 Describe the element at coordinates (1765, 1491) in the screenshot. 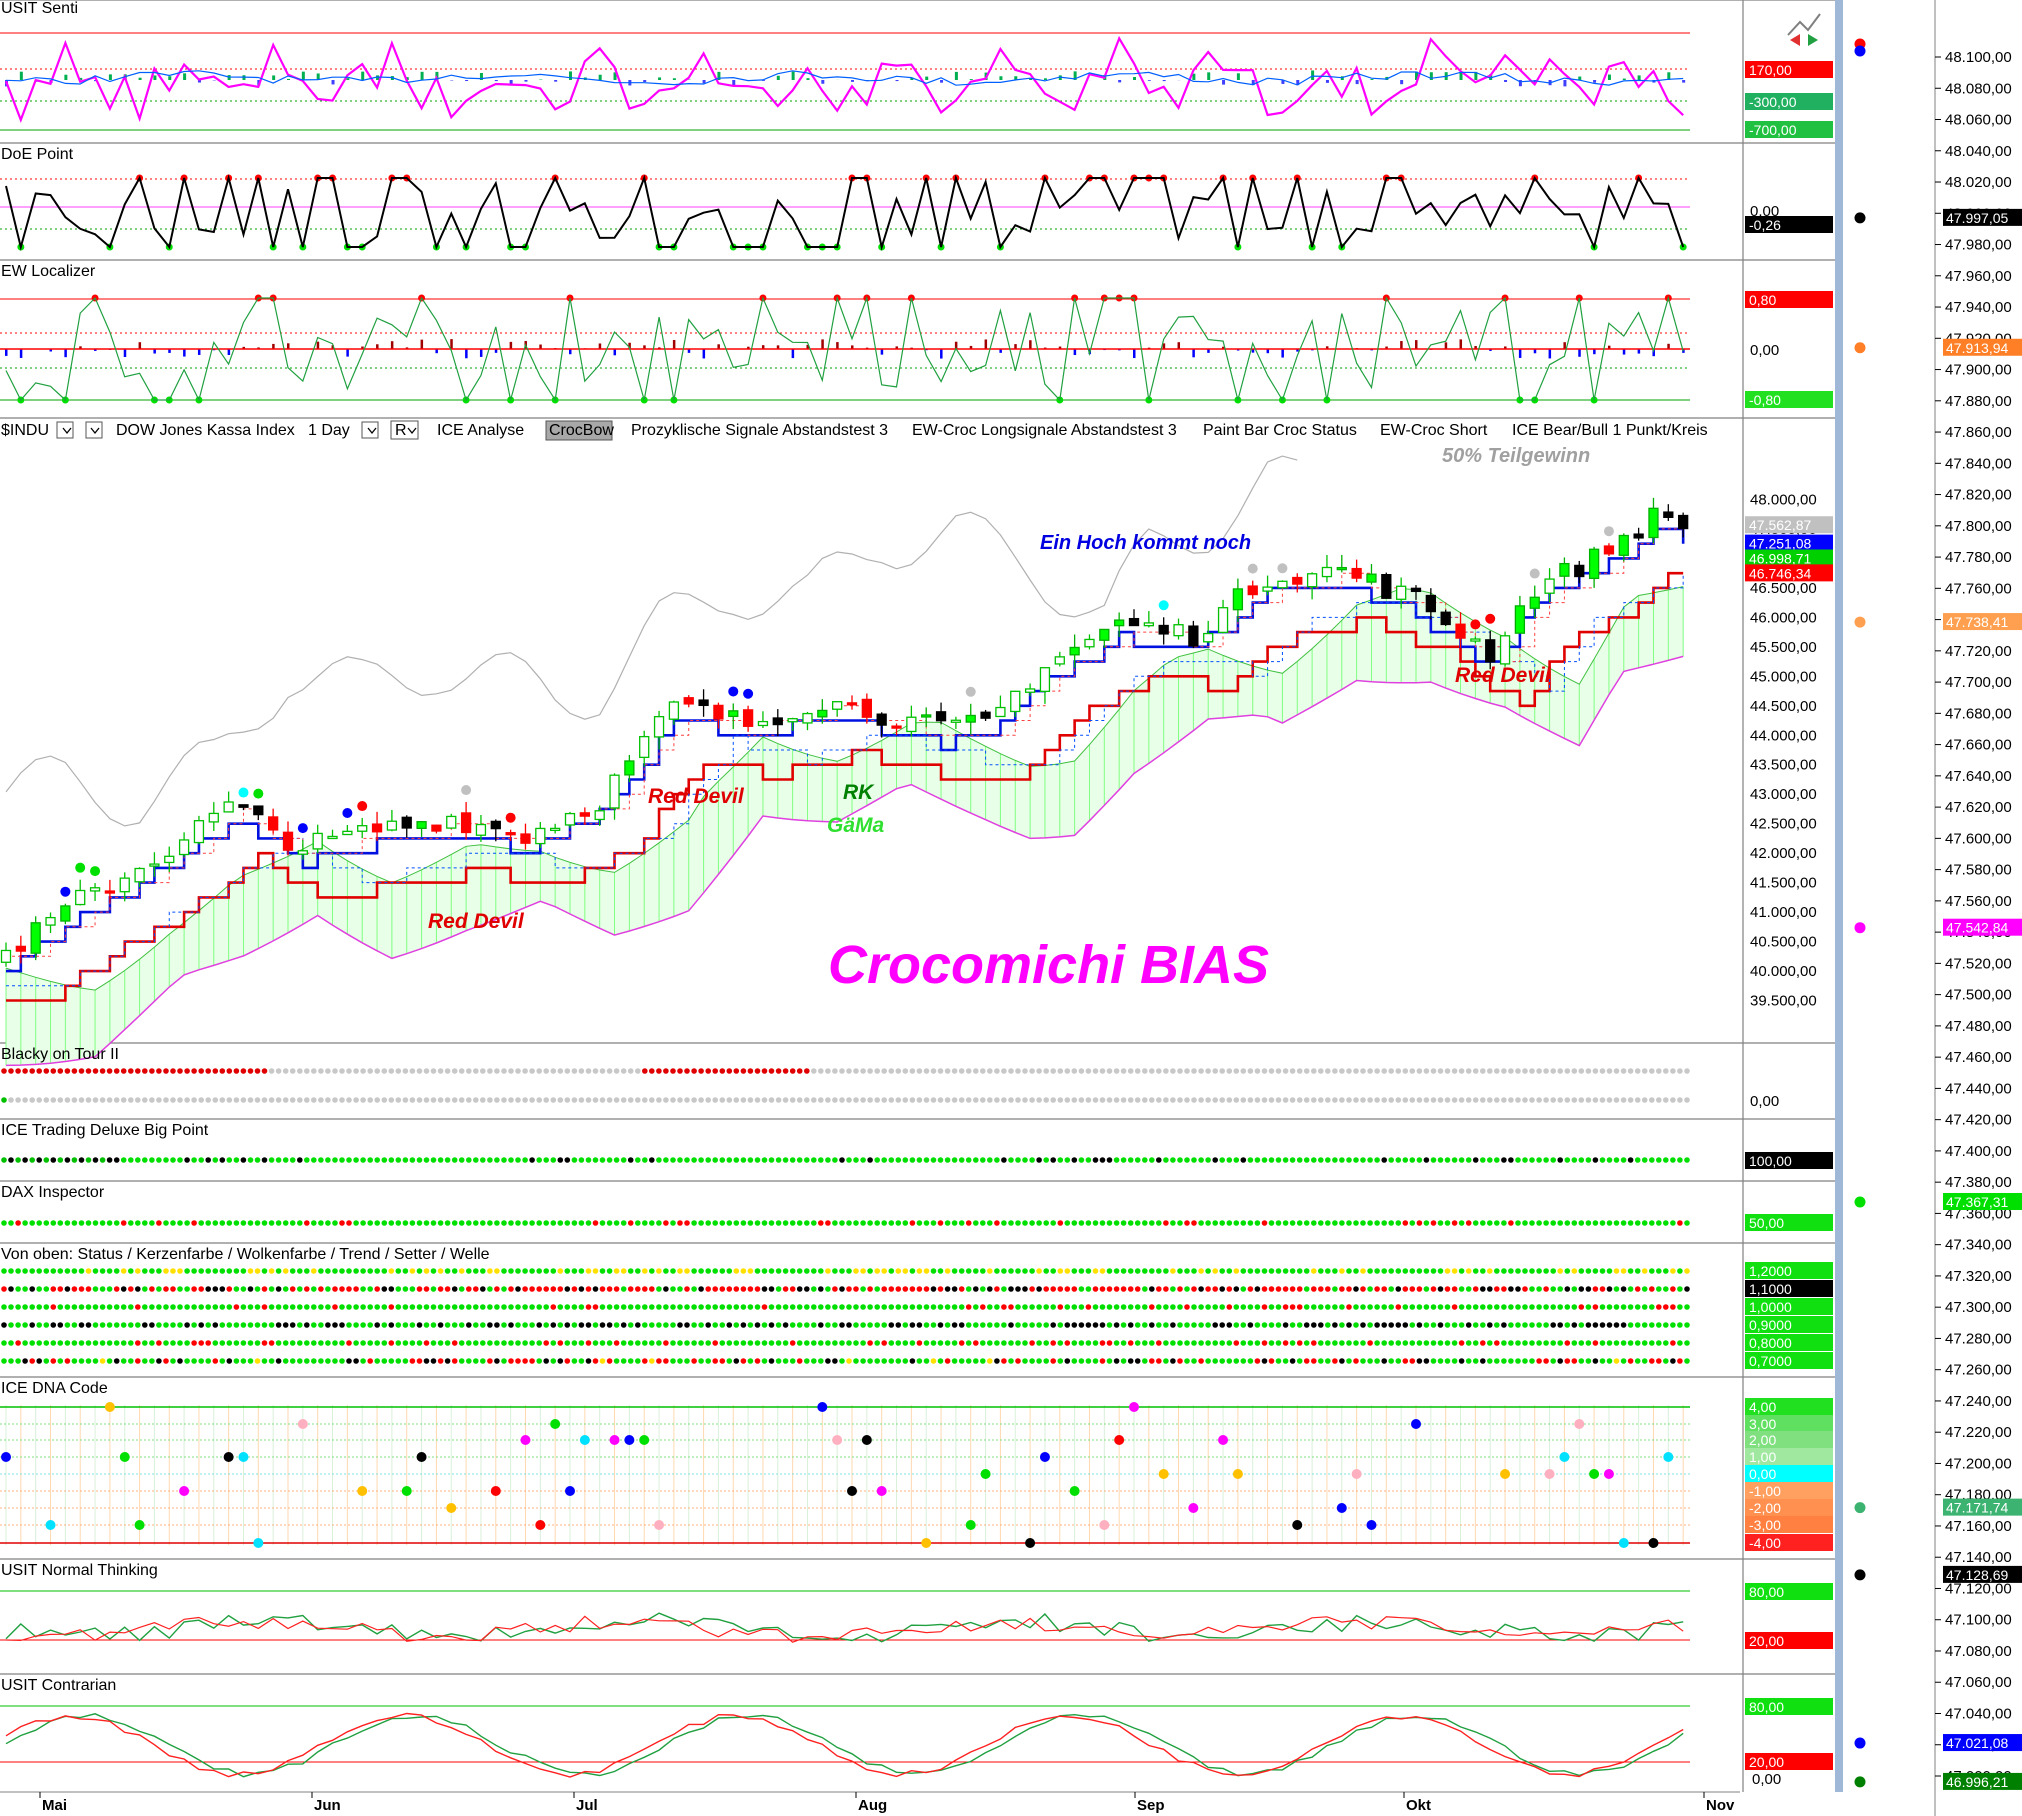

I see `dna-label-5-text: -1,00` at that location.